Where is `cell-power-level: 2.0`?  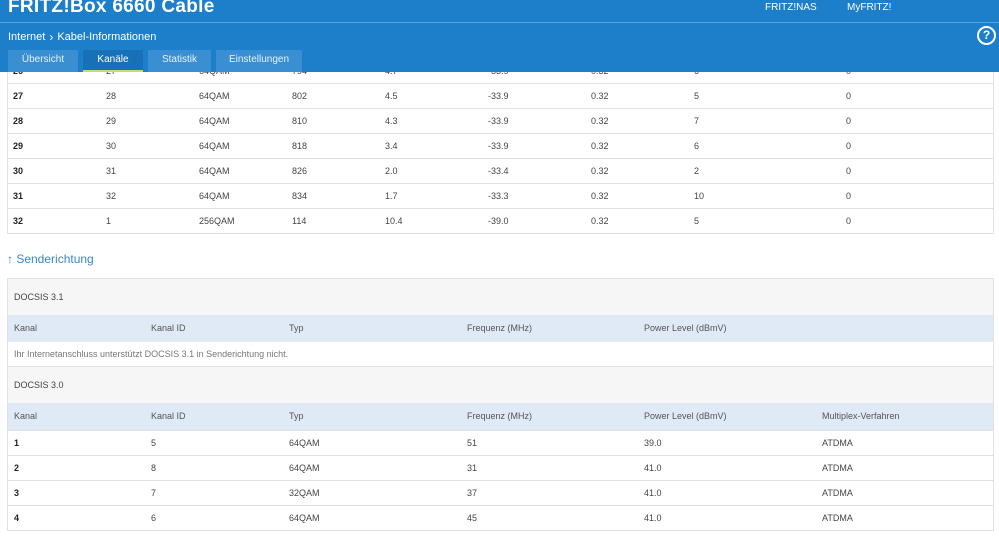
cell-power-level: 2.0 is located at coordinates (391, 171).